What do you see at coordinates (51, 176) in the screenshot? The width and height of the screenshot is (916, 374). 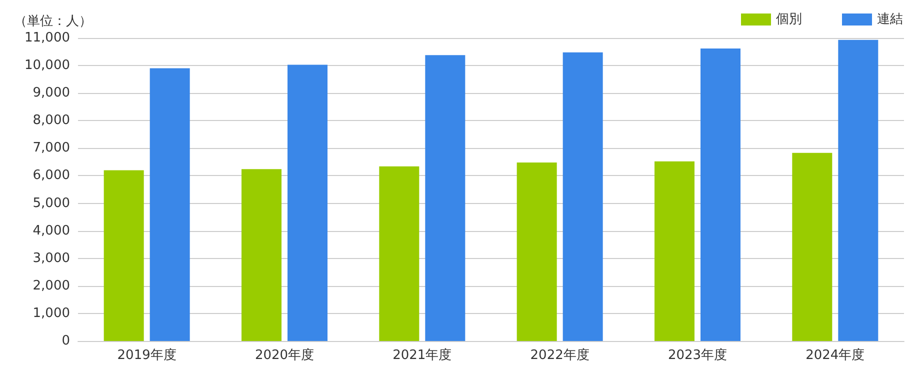 I see `y-tick-label: 6,000` at bounding box center [51, 176].